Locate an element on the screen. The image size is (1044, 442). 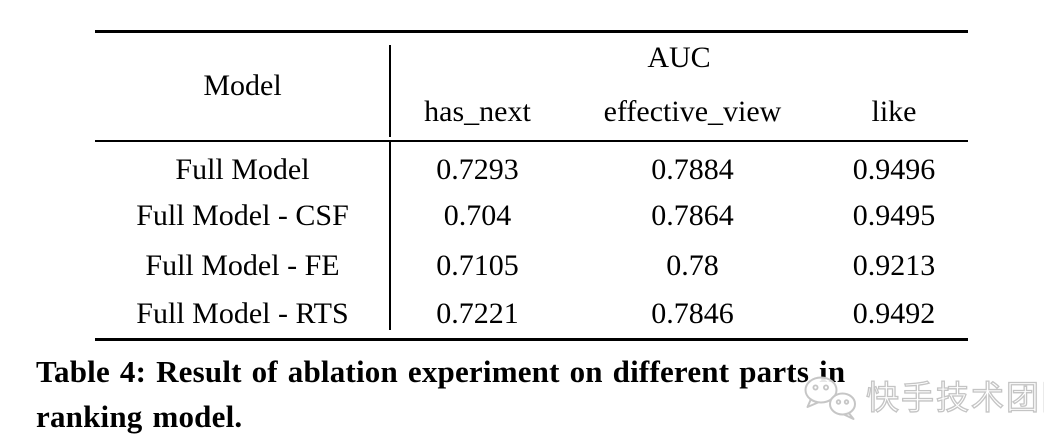
table-row: Full Model - CSF 0.704 0.7864 0.9495 is located at coordinates (531, 216).